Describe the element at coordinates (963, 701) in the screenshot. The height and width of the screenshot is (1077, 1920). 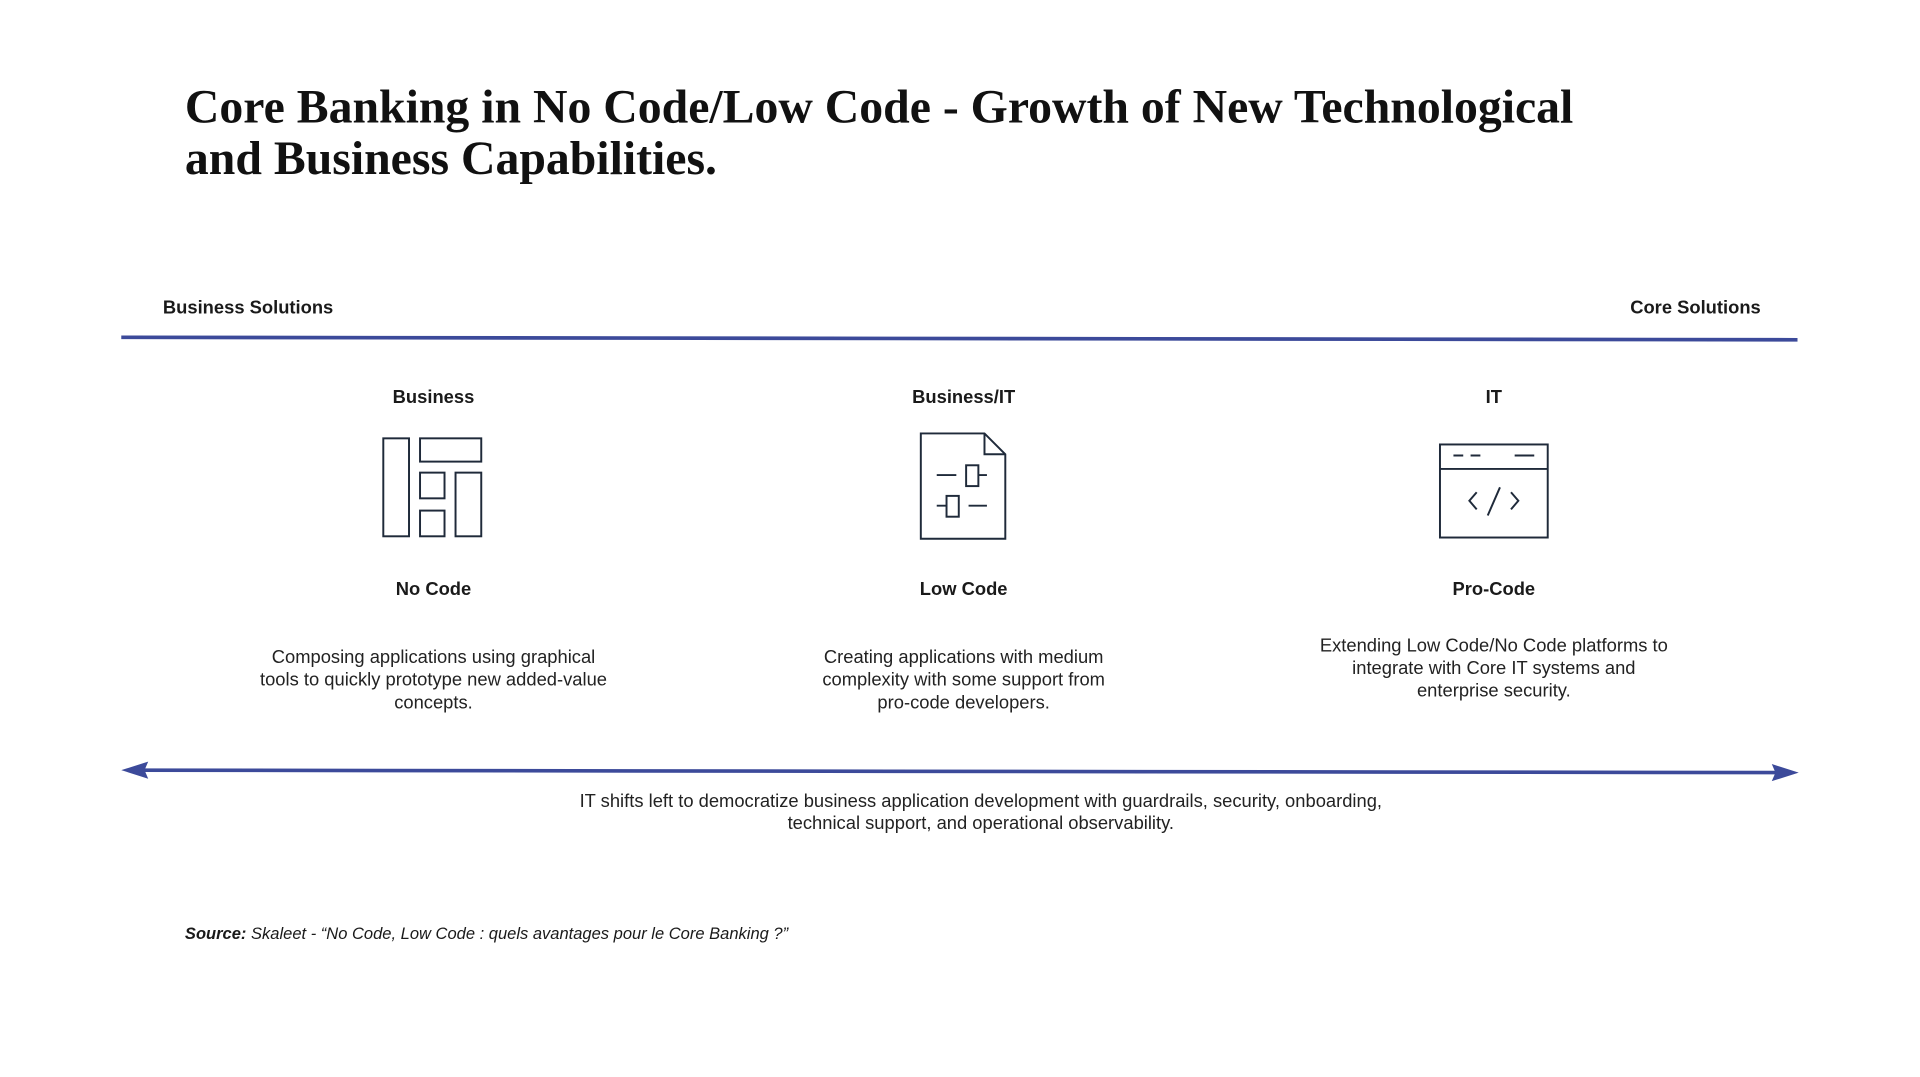
I see `column-description: pro-code developers.` at that location.